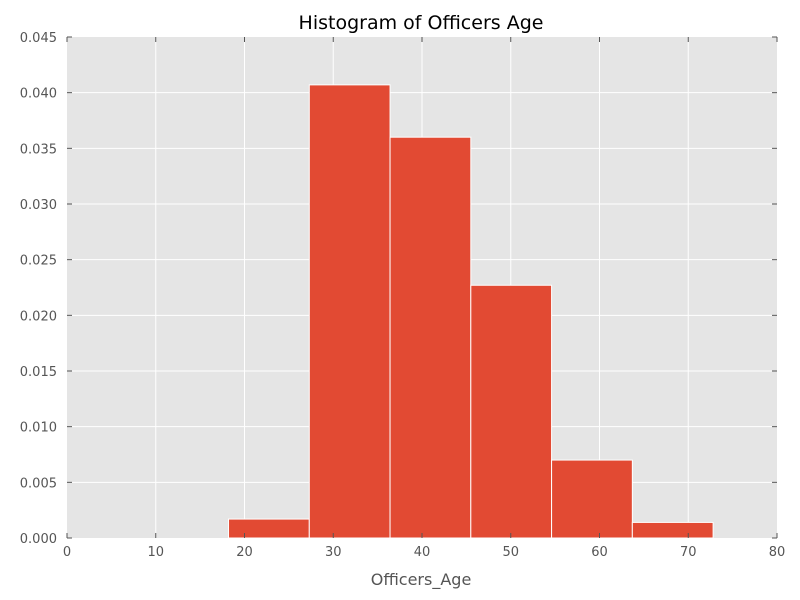 The width and height of the screenshot is (800, 600). Describe the element at coordinates (38, 205) in the screenshot. I see `y-tick-label: 0.030` at that location.